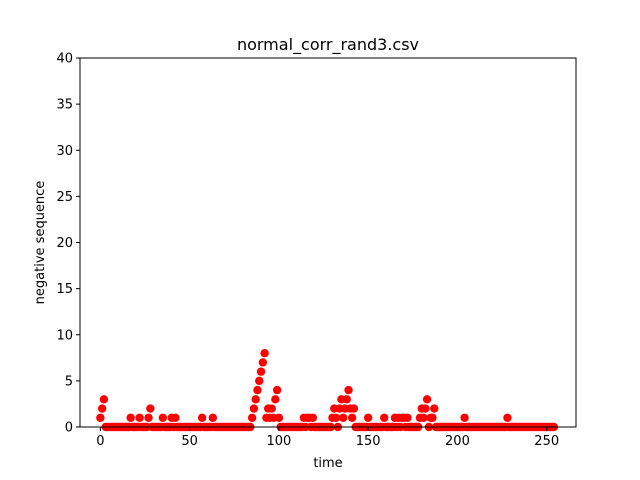  I want to click on y-tick-label: 10, so click(64, 335).